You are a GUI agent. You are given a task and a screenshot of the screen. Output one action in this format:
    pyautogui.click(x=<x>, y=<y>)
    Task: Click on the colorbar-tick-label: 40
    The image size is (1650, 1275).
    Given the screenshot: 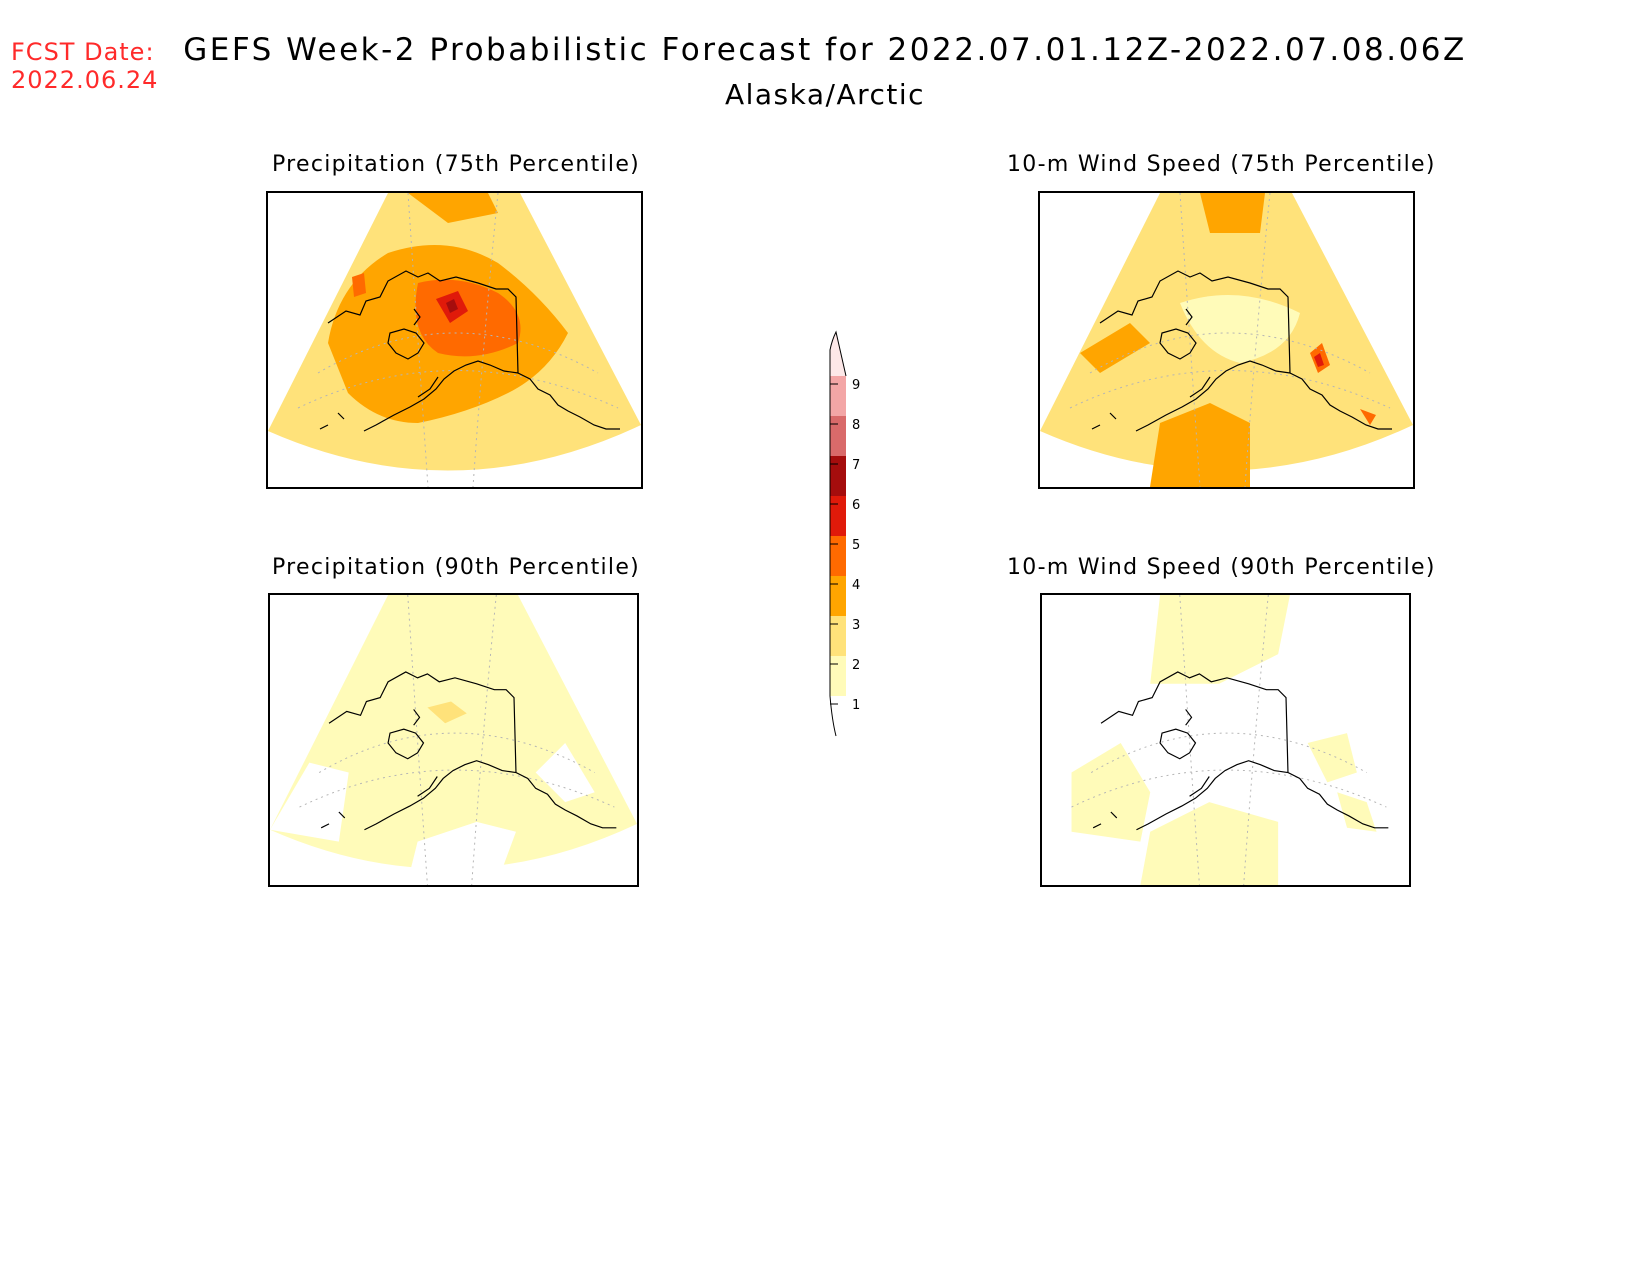 What is the action you would take?
    pyautogui.click(x=856, y=585)
    